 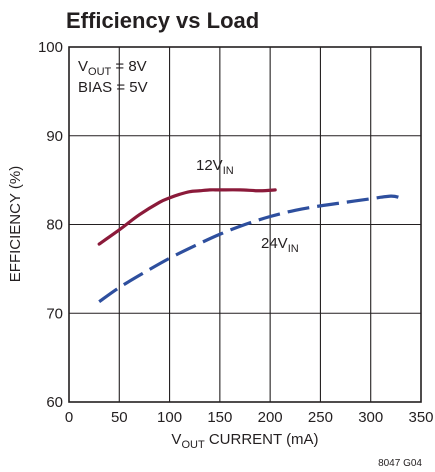 I want to click on condition-vout: VOUT = 8V, so click(x=112, y=68).